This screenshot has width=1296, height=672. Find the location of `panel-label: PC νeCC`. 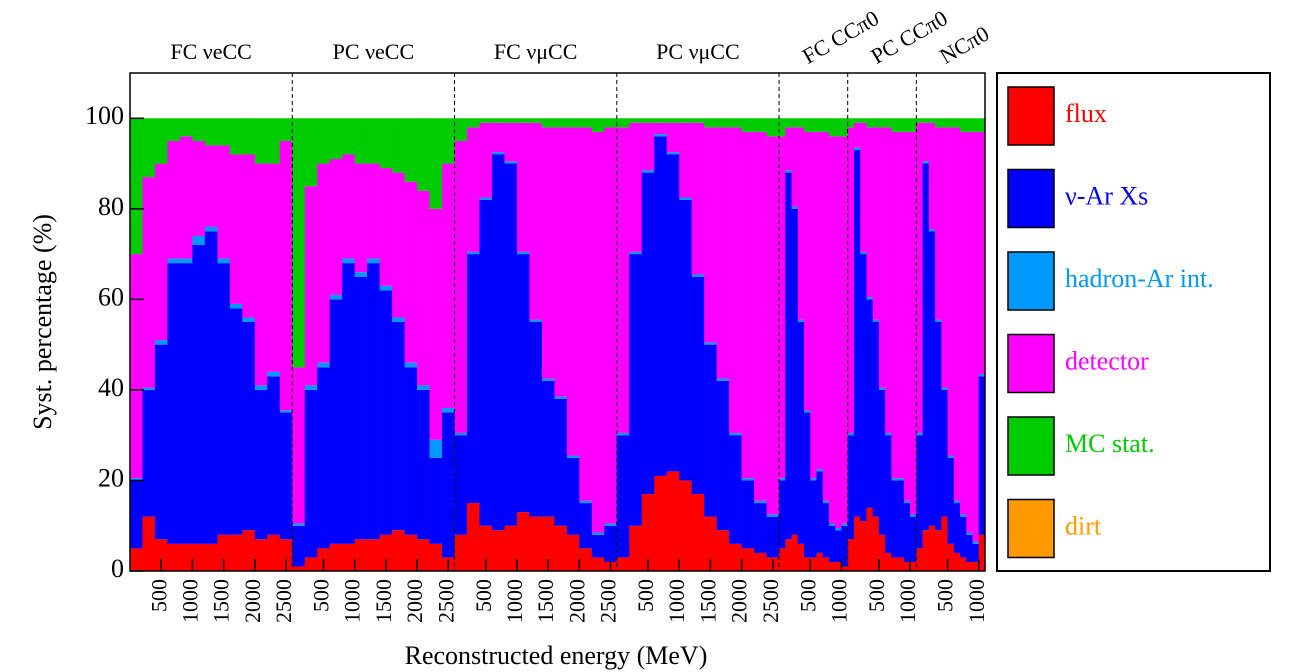

panel-label: PC νeCC is located at coordinates (373, 51).